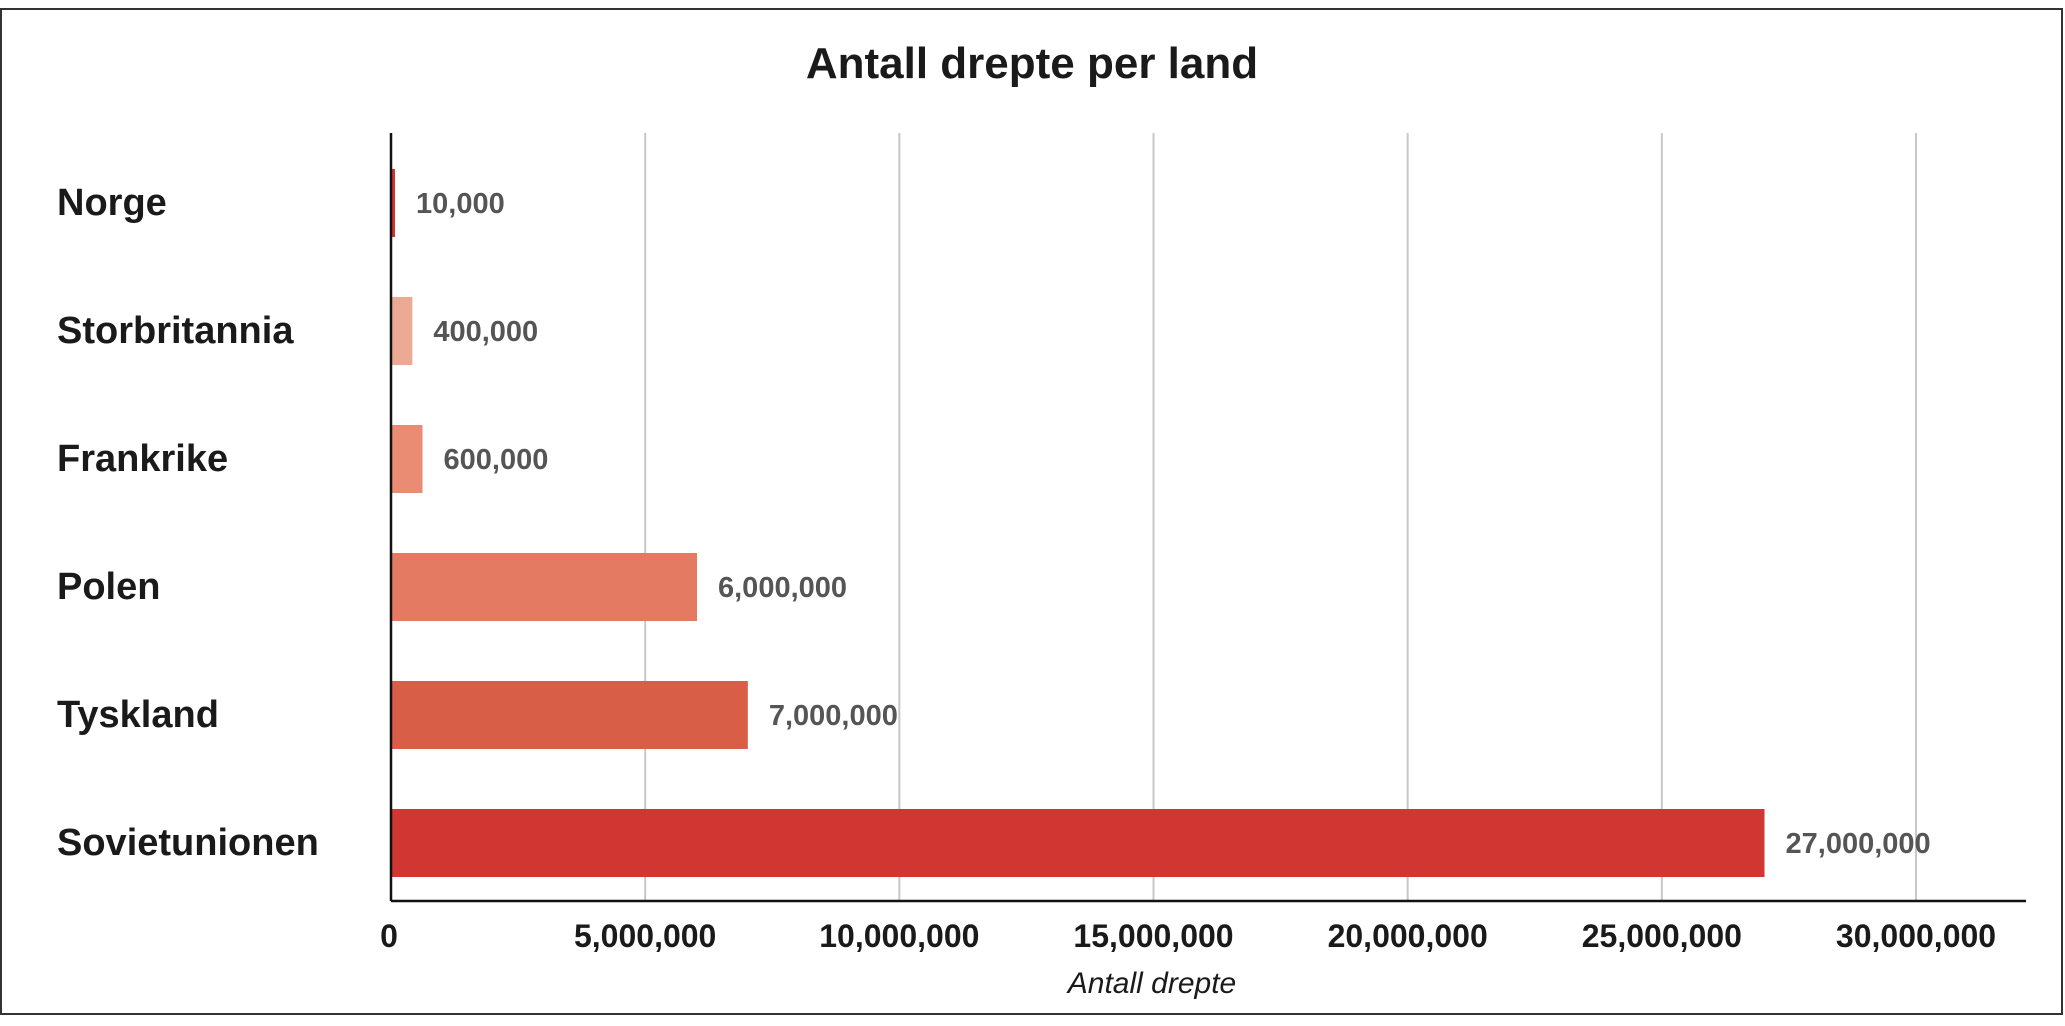 The image size is (2065, 1026). Describe the element at coordinates (460, 204) in the screenshot. I see `value-label: 10,000` at that location.